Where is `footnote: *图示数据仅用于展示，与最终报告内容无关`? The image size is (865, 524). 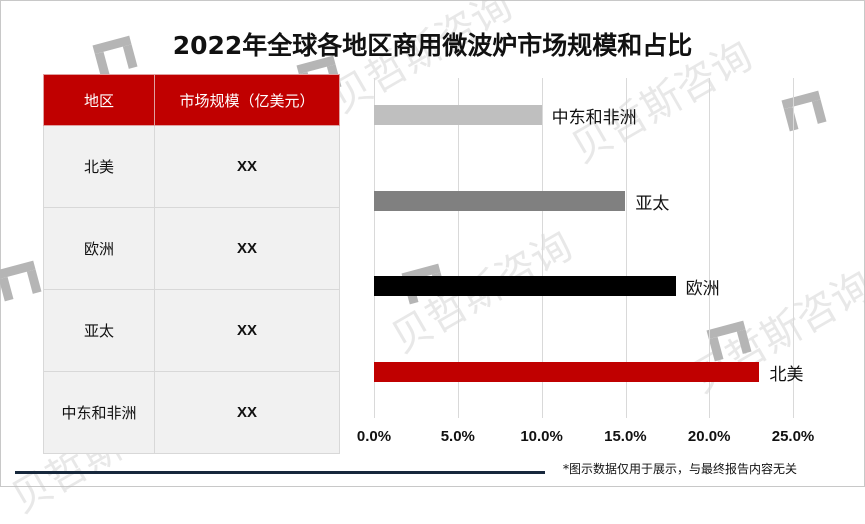
footnote: *图示数据仅用于展示，与最终报告内容无关 is located at coordinates (680, 469).